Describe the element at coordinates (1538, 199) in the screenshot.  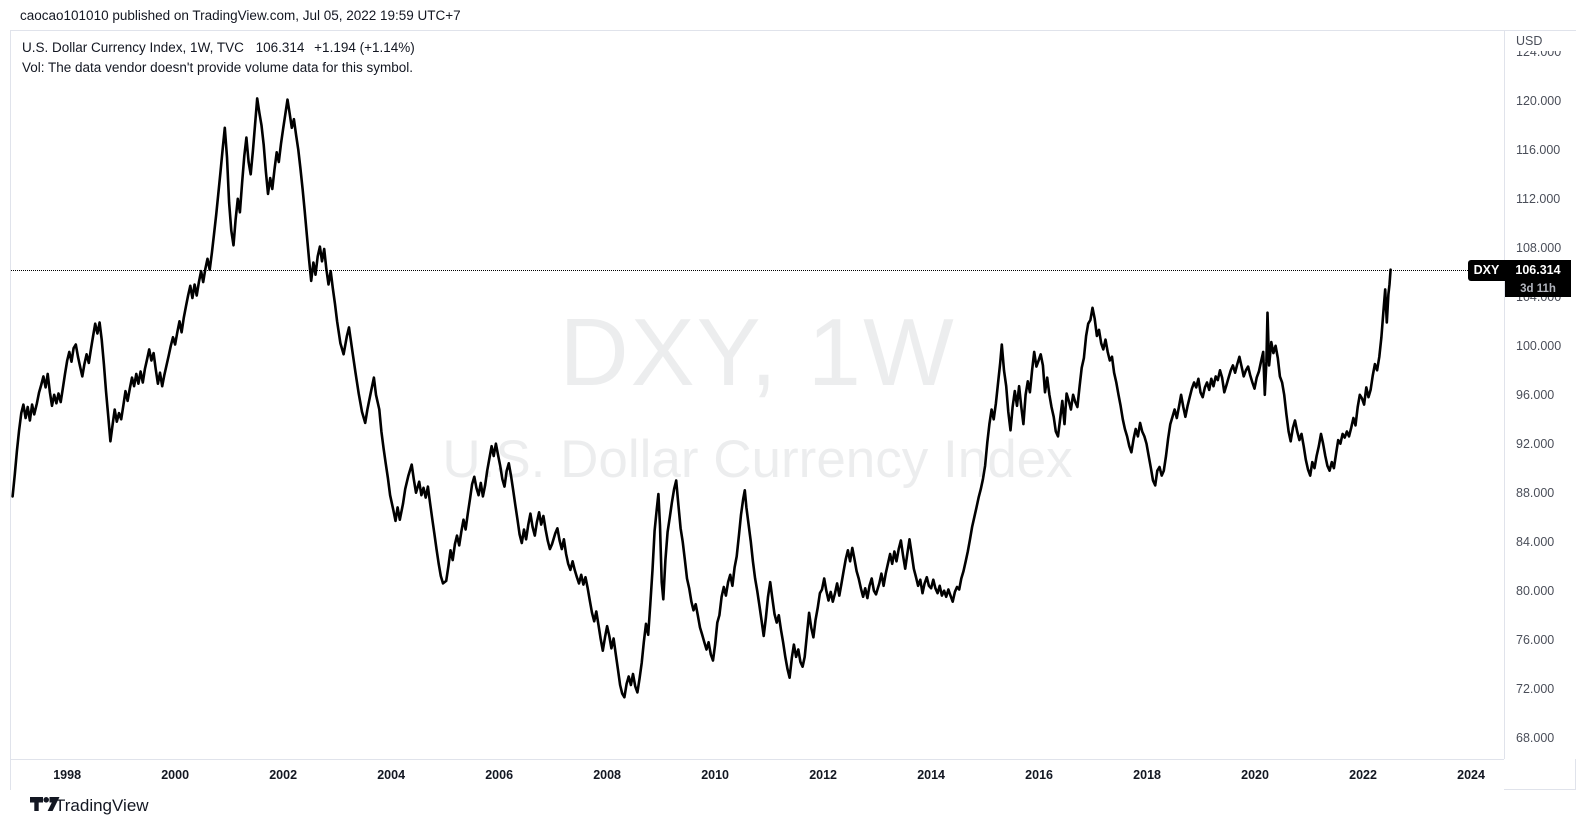
I see `price-tick-label: 112.000` at that location.